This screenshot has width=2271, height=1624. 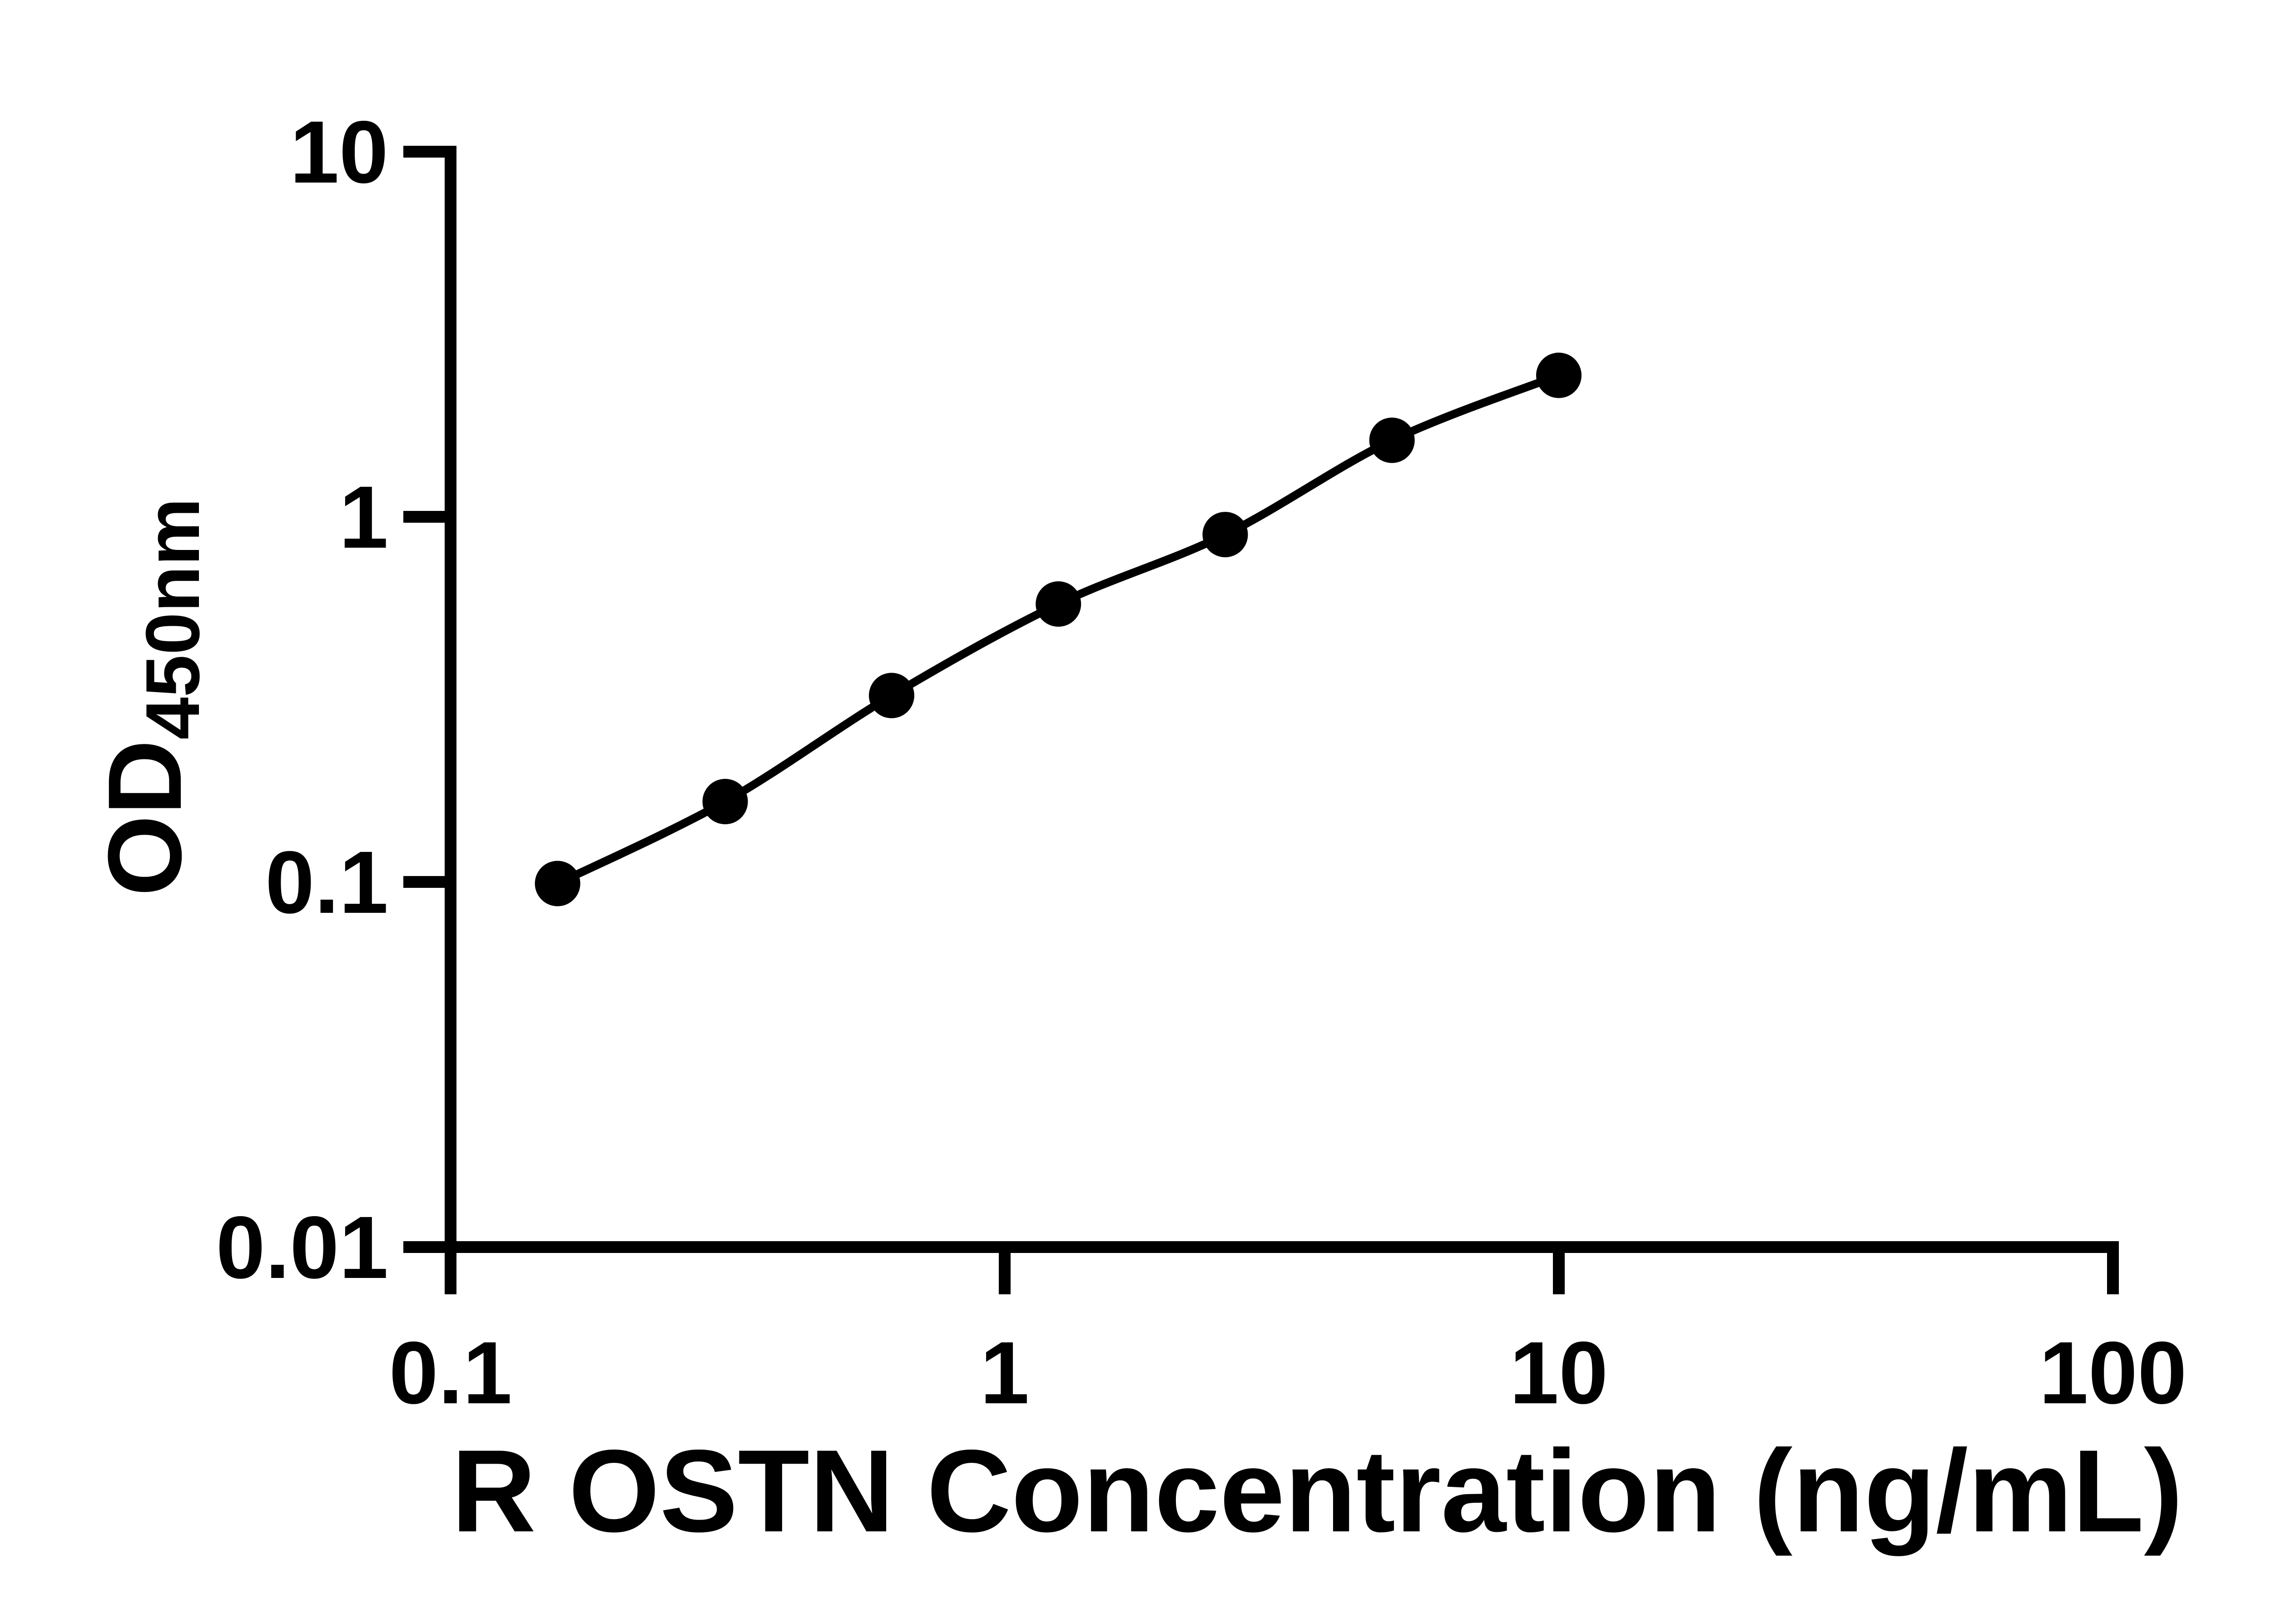 I want to click on y-axis-tick-label: 10, so click(x=339, y=152).